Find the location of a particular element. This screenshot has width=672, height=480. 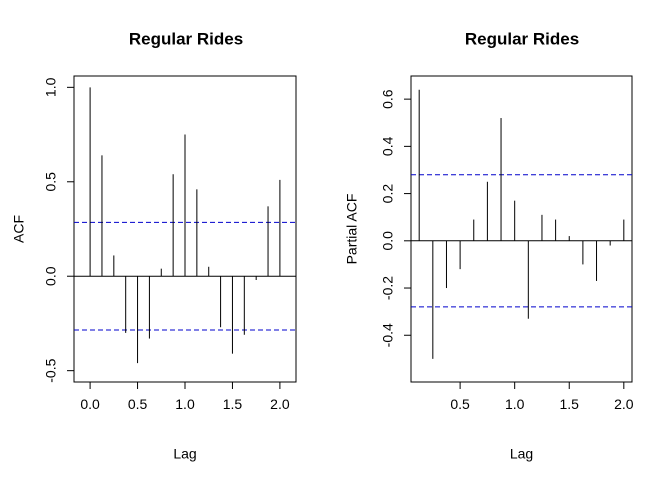

x-tick-label-1: 1.0 is located at coordinates (185, 404).